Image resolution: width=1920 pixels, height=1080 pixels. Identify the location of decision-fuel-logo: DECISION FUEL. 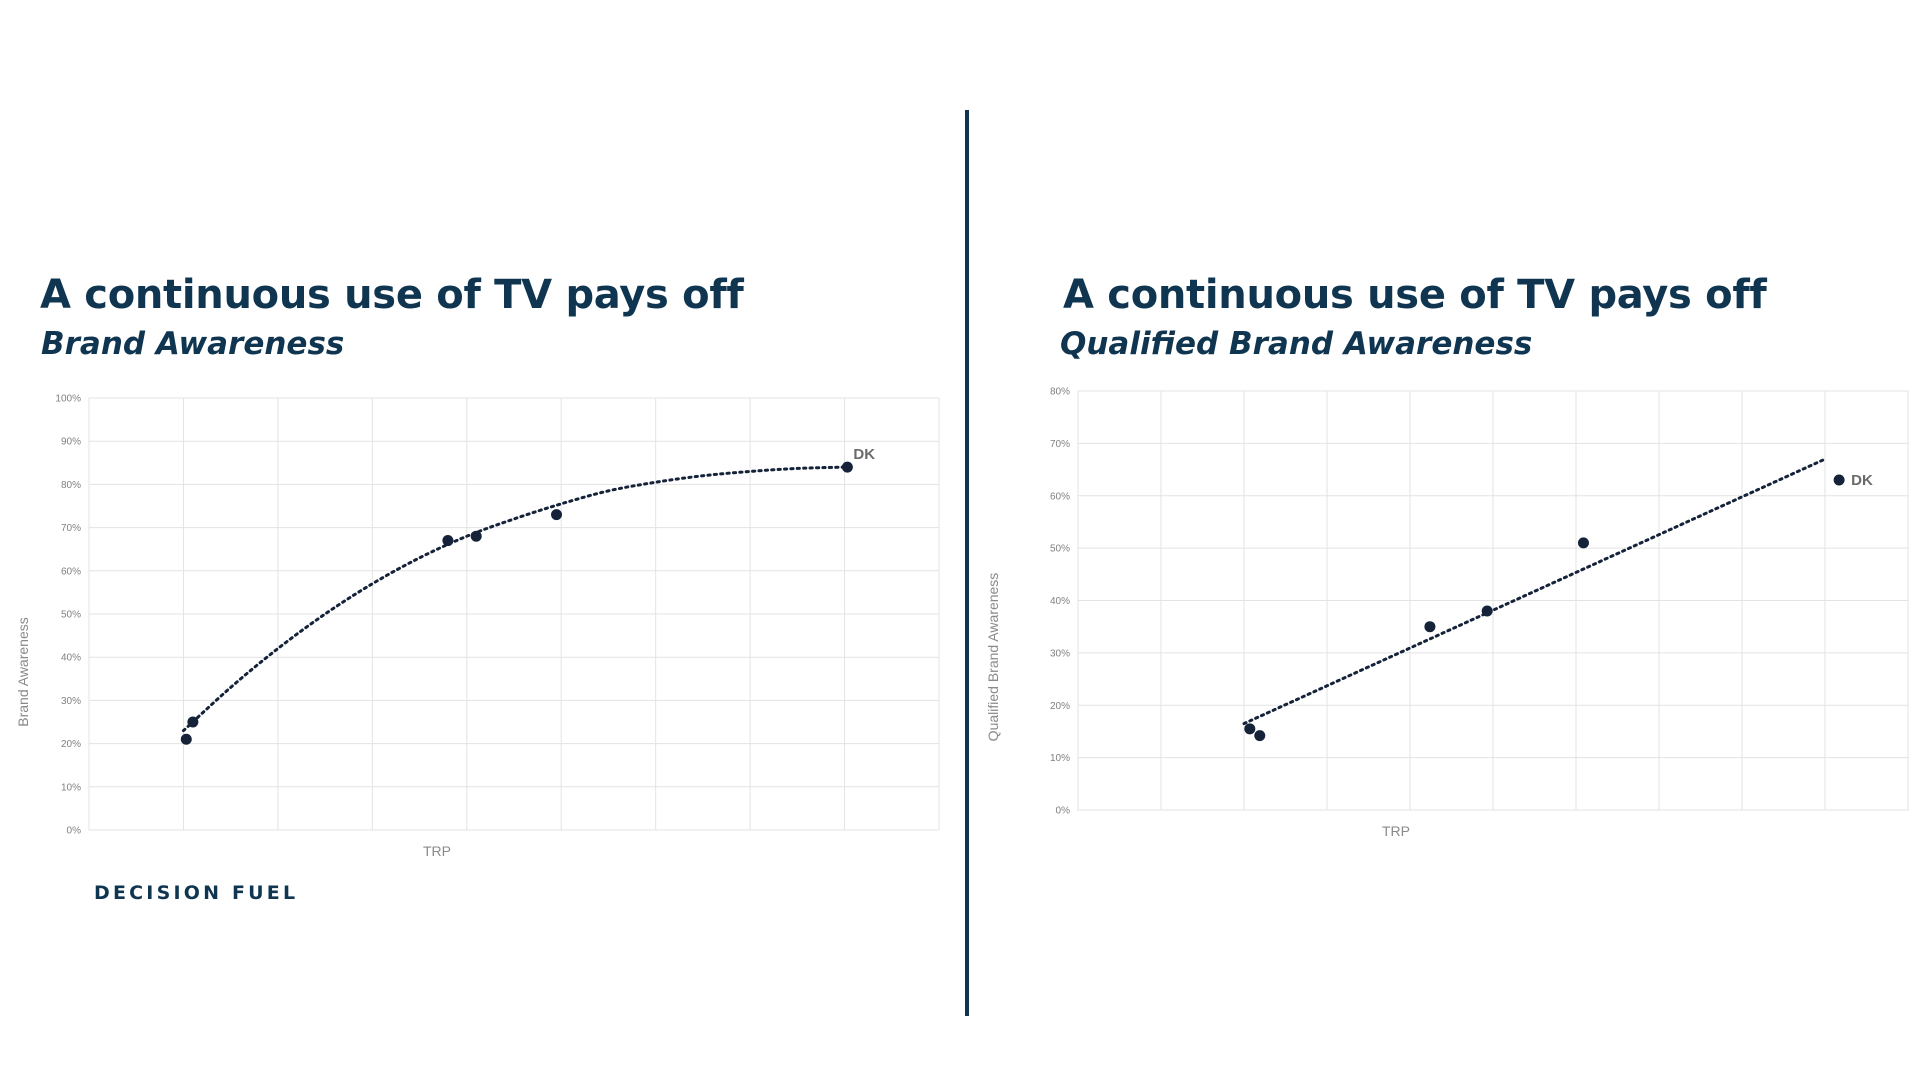
(196, 893).